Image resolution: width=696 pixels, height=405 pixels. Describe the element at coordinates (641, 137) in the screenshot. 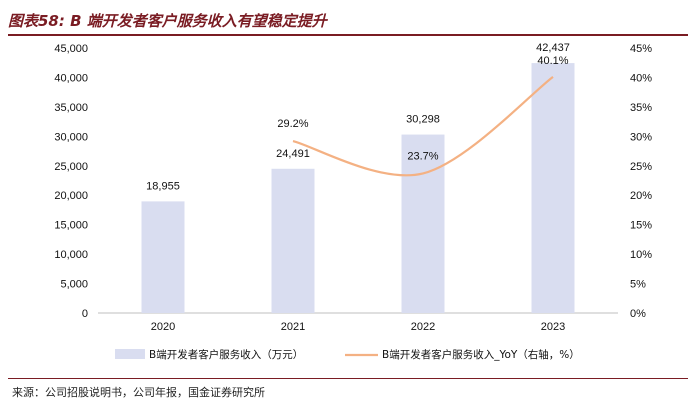

I see `right-axis-tick-label: 30%` at that location.